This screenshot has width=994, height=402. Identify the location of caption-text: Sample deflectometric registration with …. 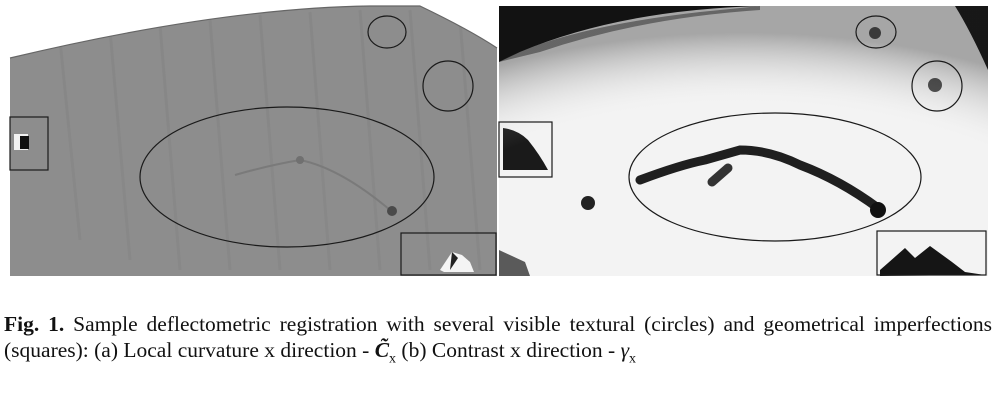
(498, 337).